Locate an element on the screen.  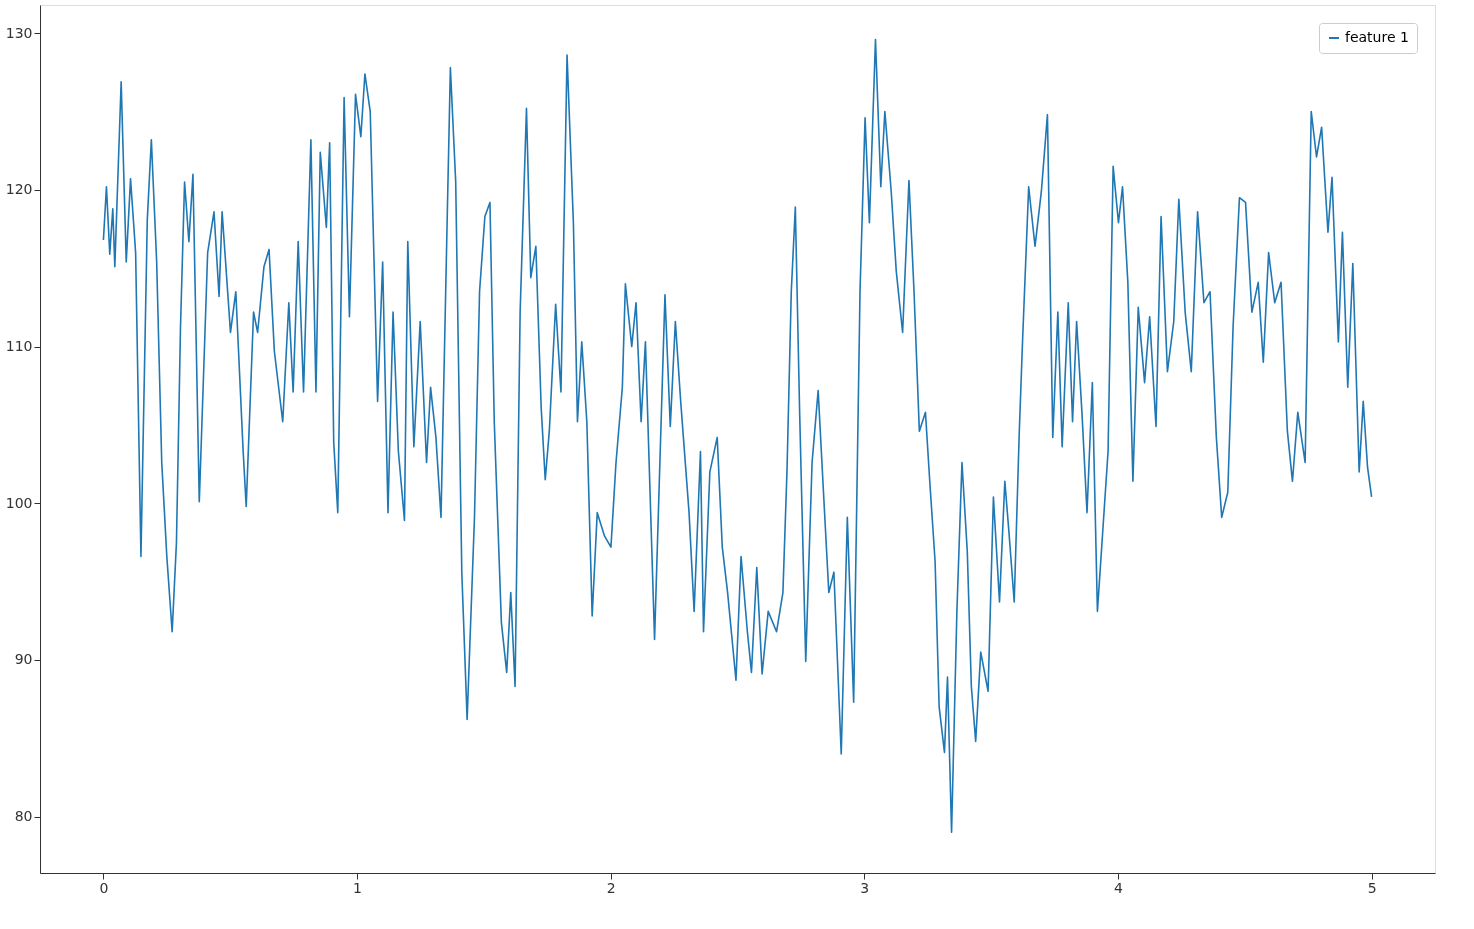
y-tick-label: 100 is located at coordinates (19, 502).